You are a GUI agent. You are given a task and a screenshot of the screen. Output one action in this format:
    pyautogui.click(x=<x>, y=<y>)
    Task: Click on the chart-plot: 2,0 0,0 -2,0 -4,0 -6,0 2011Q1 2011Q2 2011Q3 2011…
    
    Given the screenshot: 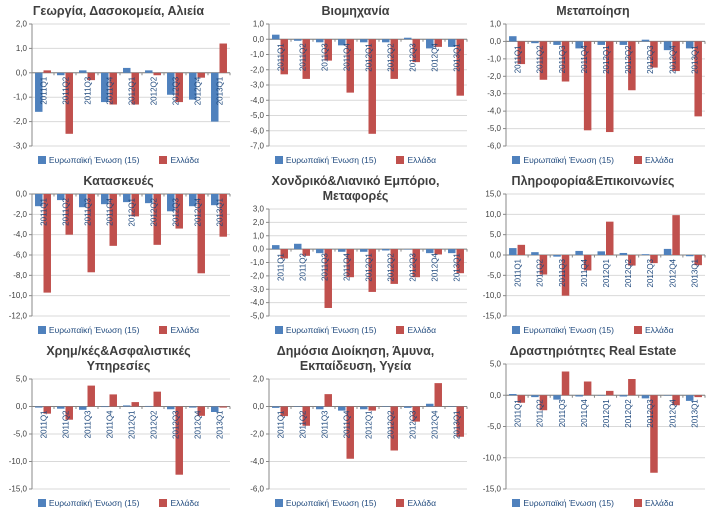 What is the action you would take?
    pyautogui.click(x=355, y=433)
    